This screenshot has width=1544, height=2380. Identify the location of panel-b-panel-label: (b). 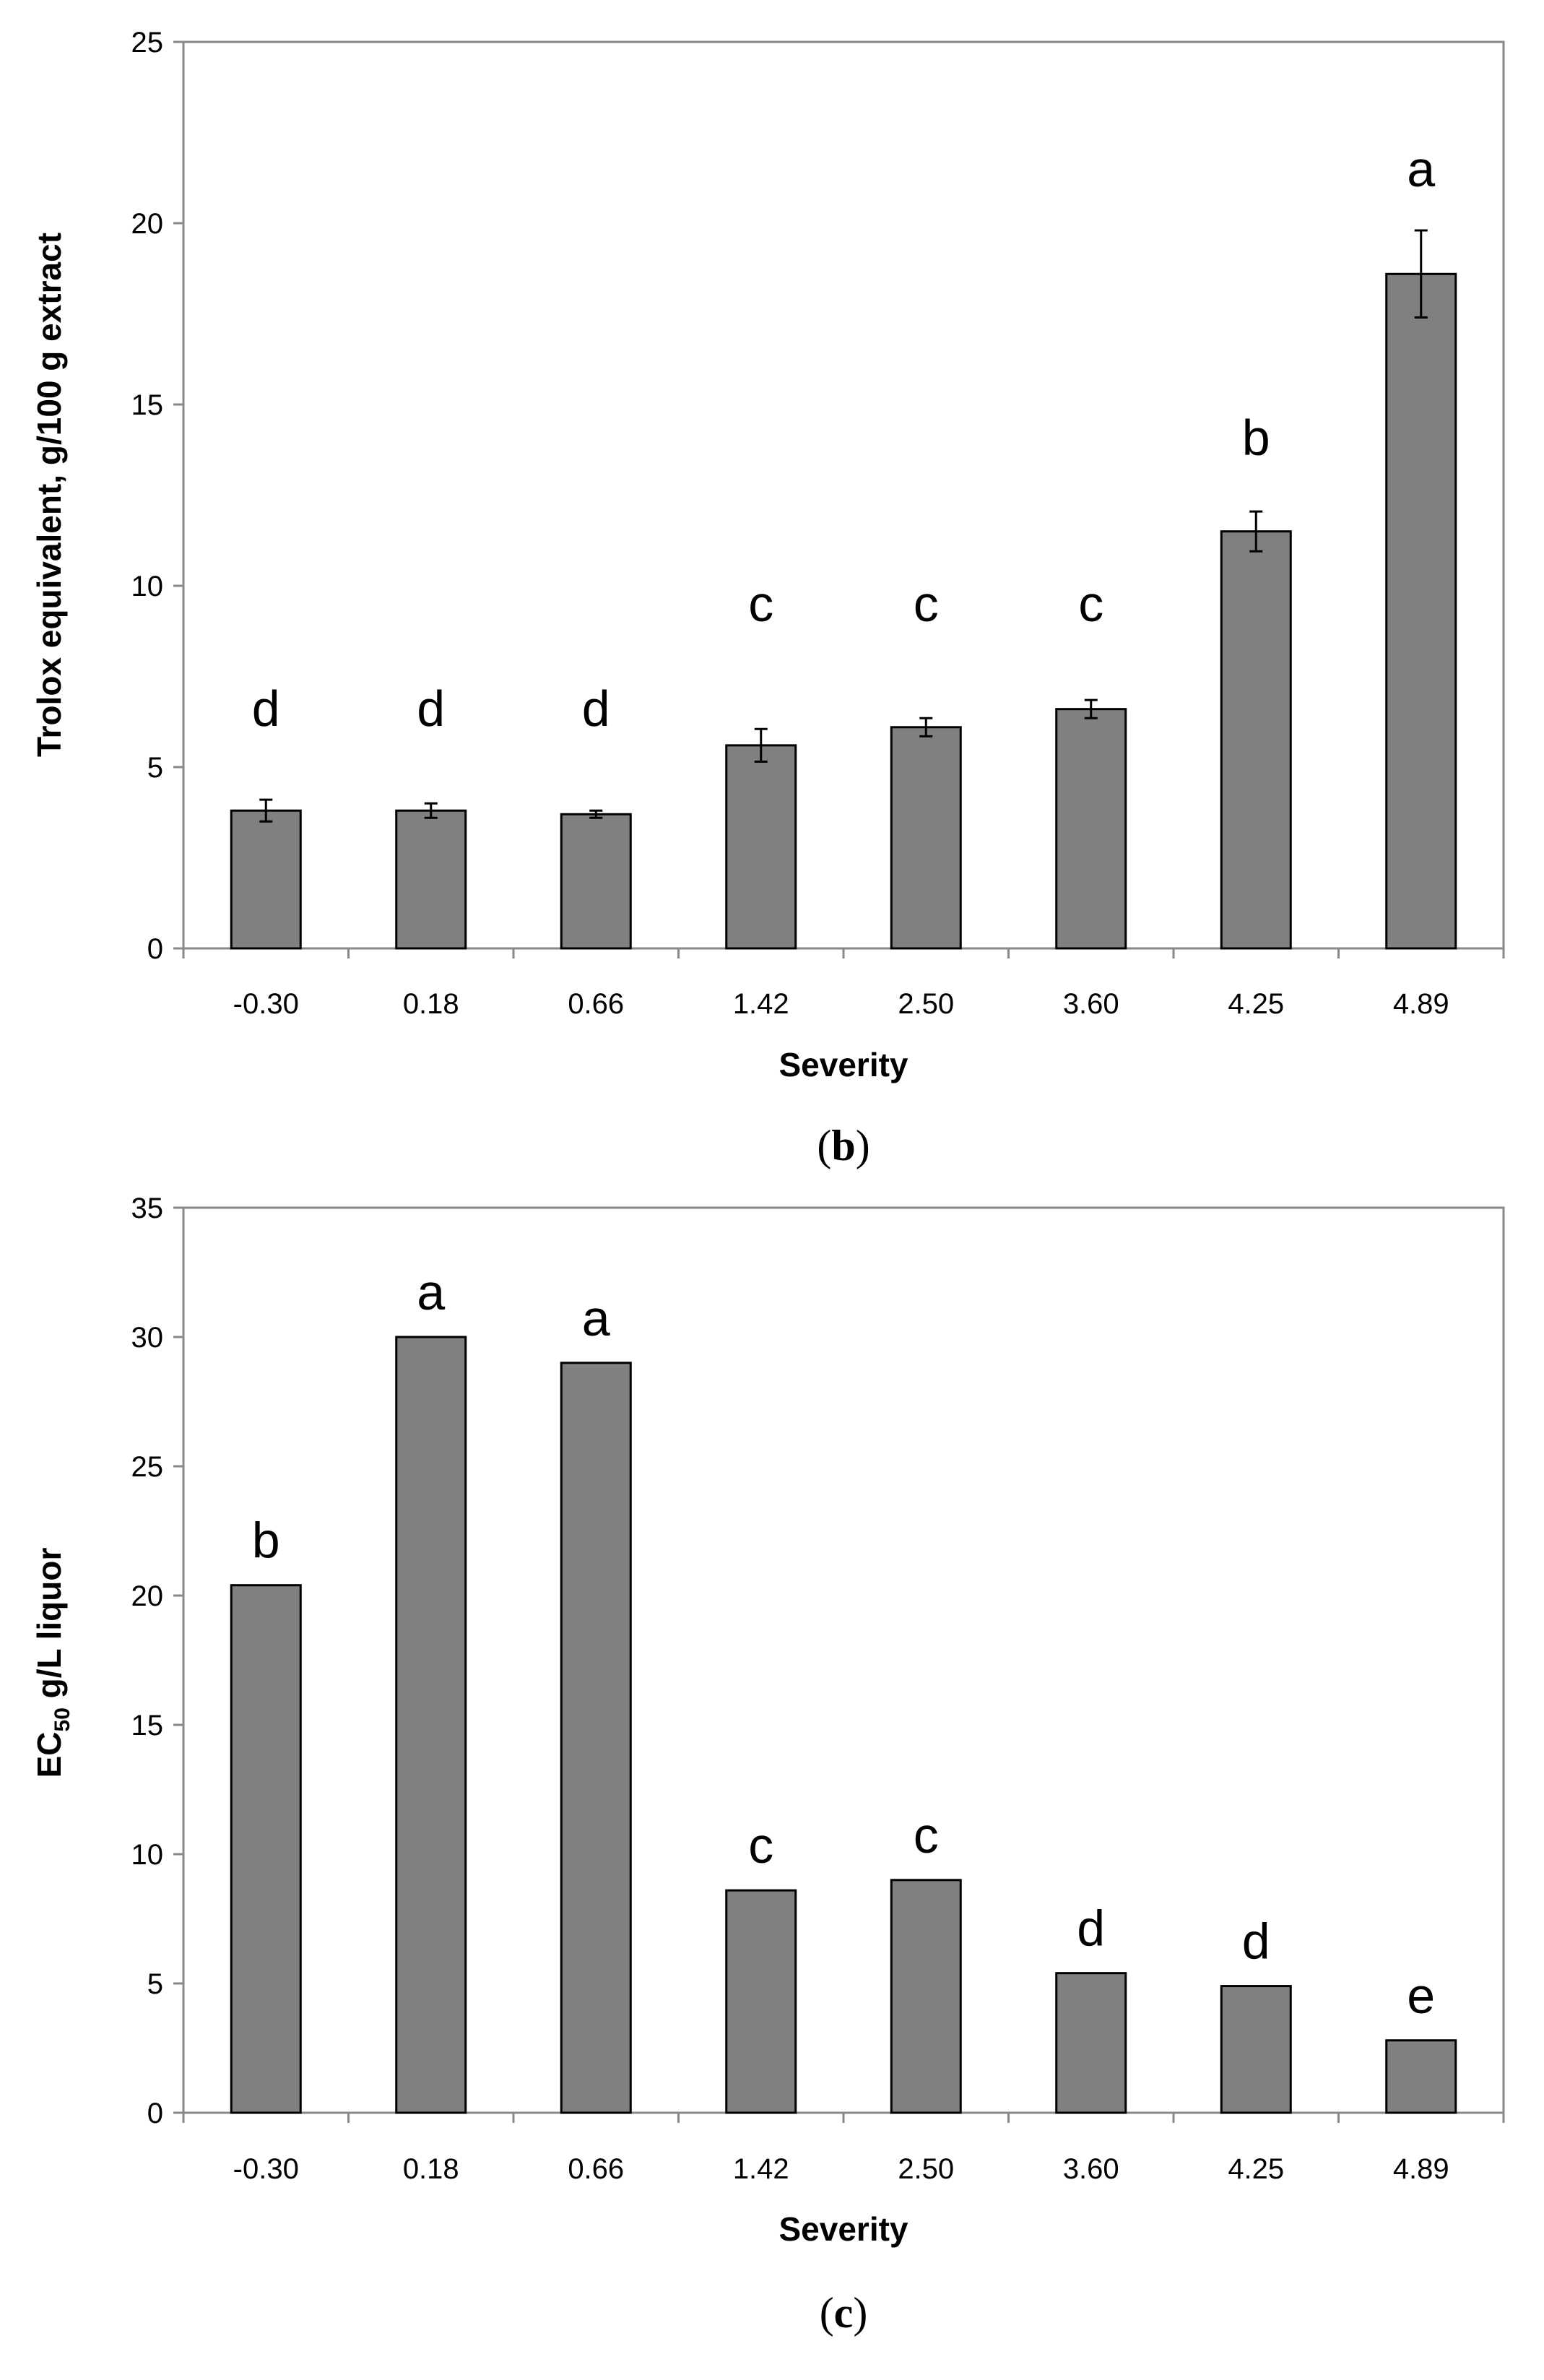
(843, 1145).